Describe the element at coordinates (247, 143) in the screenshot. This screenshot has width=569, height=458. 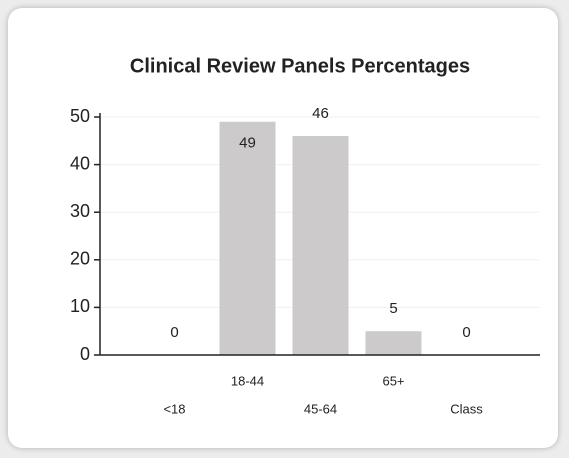
I see `value-label: 49` at that location.